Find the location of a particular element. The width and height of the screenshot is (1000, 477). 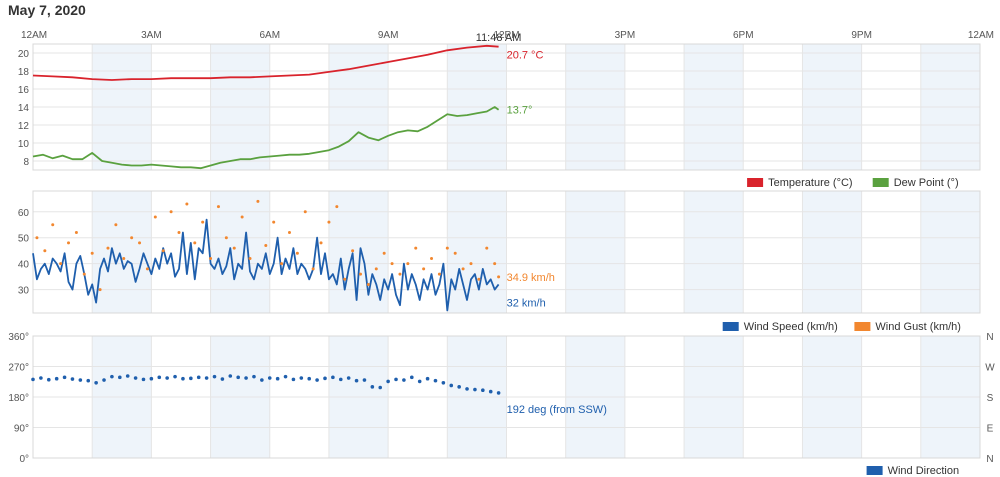

y-tick-label: 12 is located at coordinates (24, 126).